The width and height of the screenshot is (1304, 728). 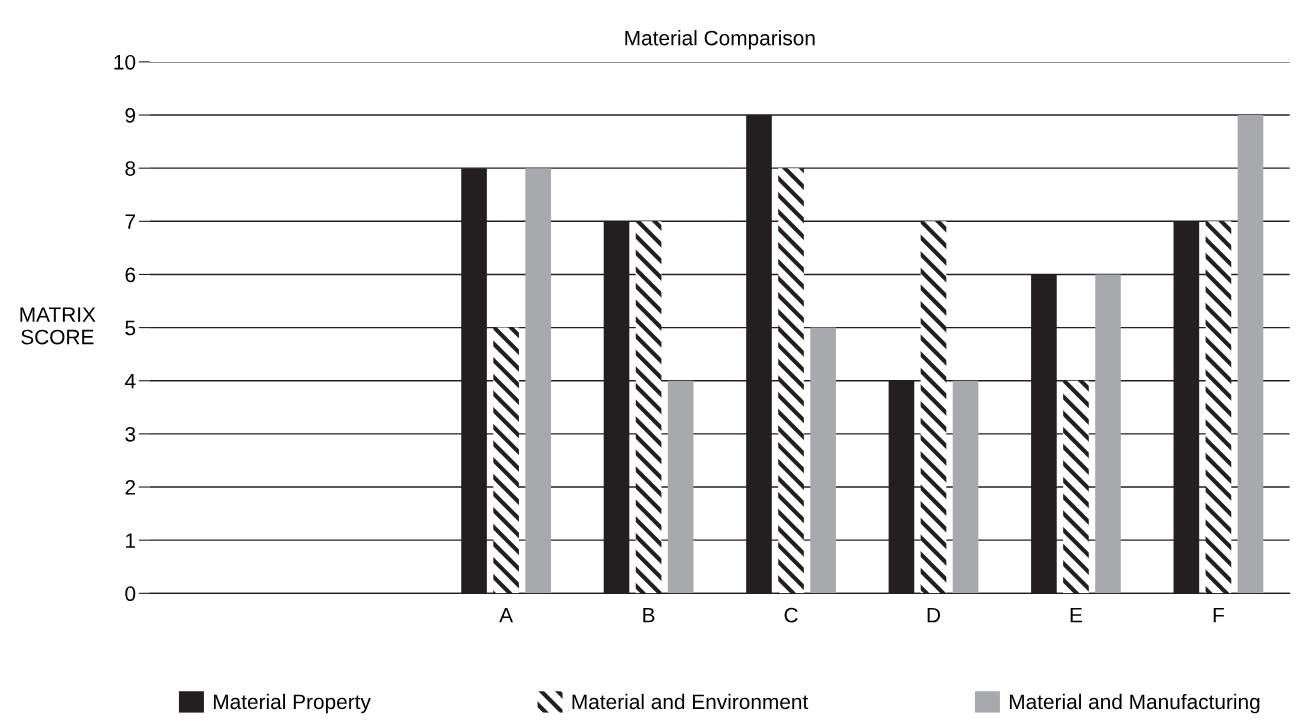 I want to click on x-tick-label: C, so click(x=791, y=615).